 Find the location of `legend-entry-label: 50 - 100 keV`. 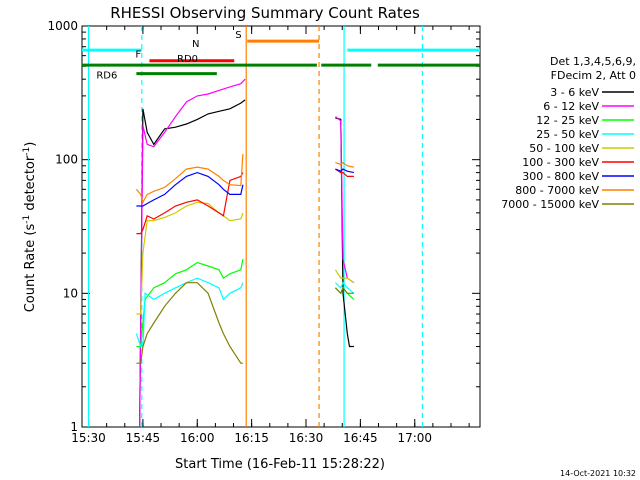

legend-entry-label: 50 - 100 keV is located at coordinates (564, 148).